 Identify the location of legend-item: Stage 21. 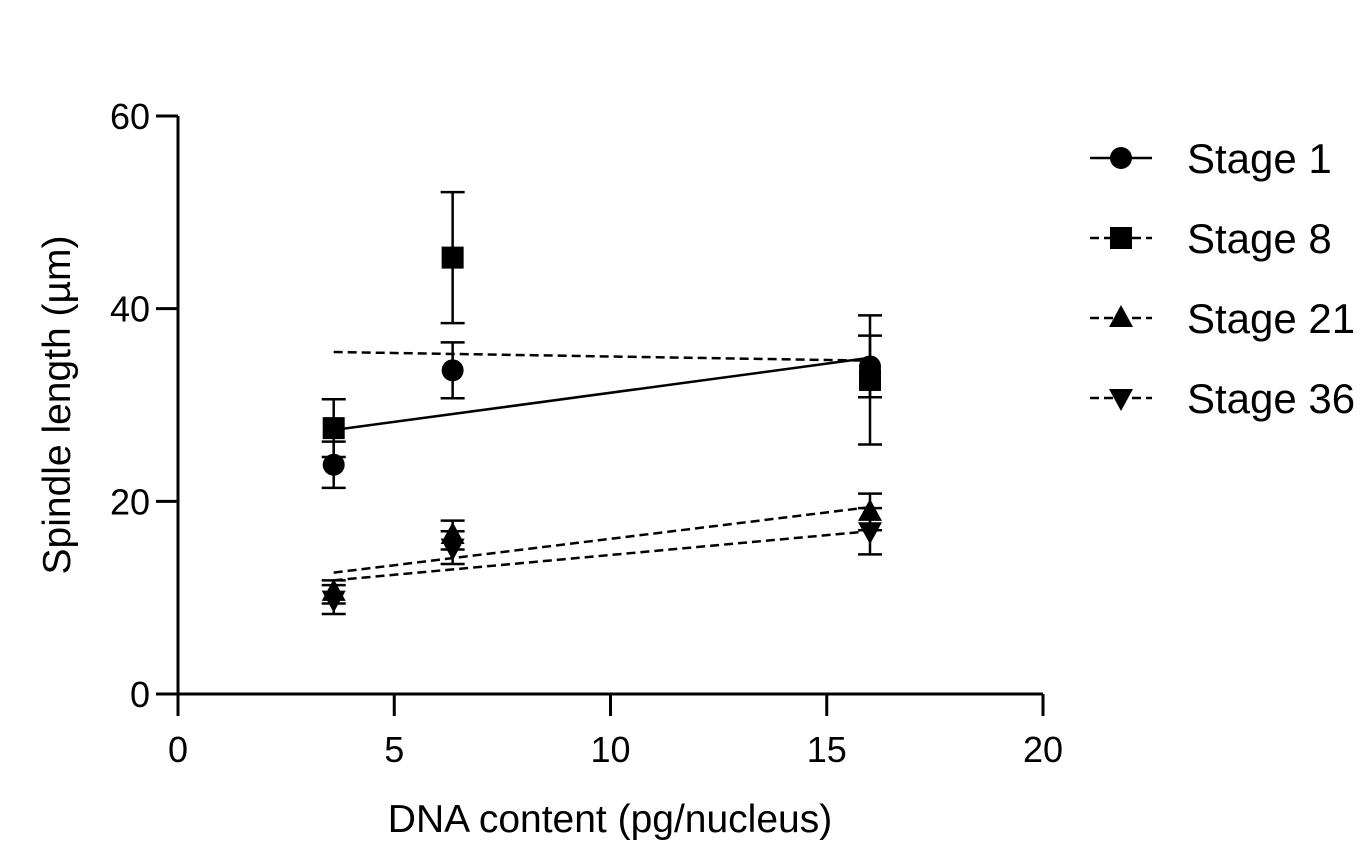
(1222, 318).